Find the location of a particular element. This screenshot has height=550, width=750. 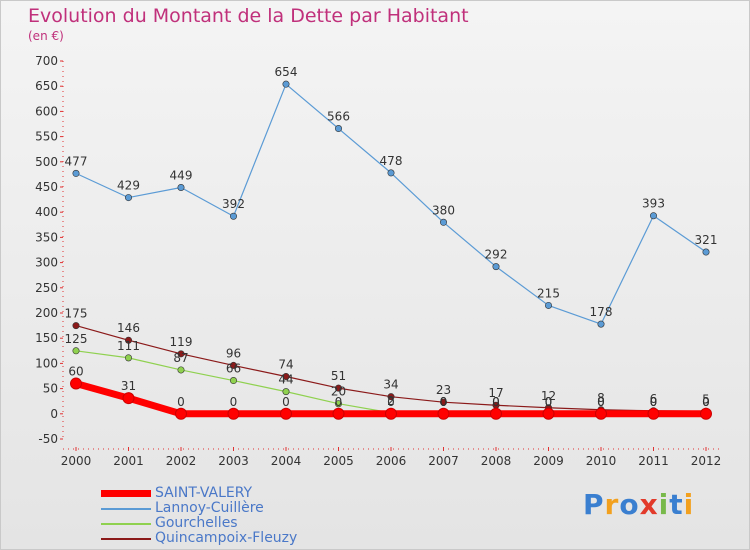

data-label: 60 is located at coordinates (75, 372).